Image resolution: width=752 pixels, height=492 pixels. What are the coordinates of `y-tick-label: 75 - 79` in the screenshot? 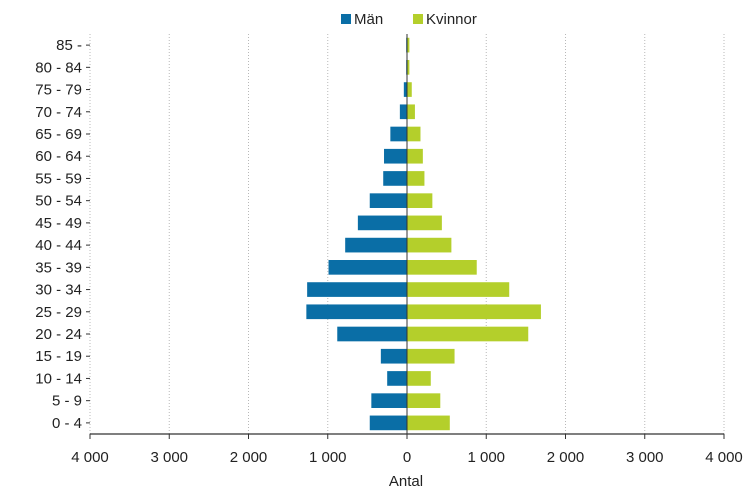 It's located at (58, 90).